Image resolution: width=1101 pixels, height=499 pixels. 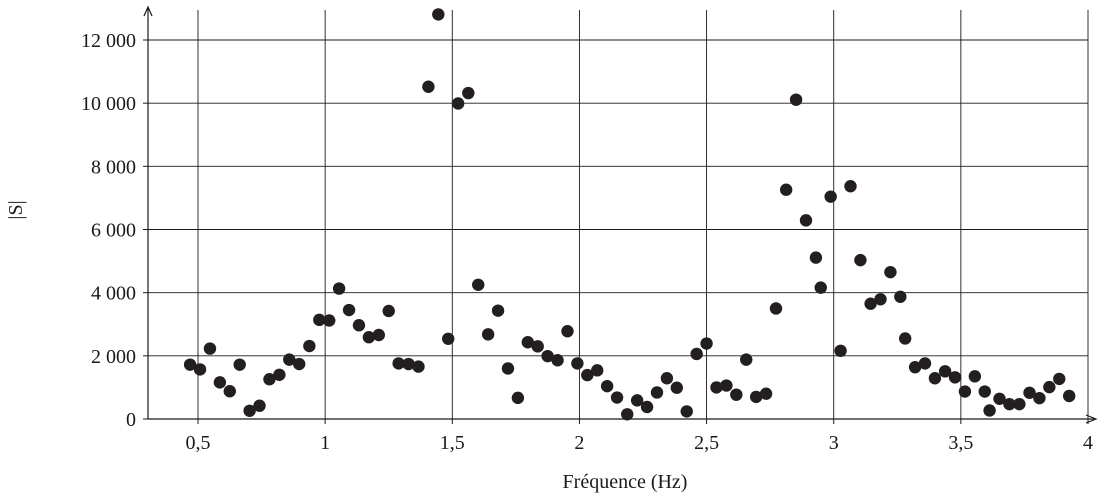 I want to click on x-tick-label: 0,5, so click(x=198, y=443).